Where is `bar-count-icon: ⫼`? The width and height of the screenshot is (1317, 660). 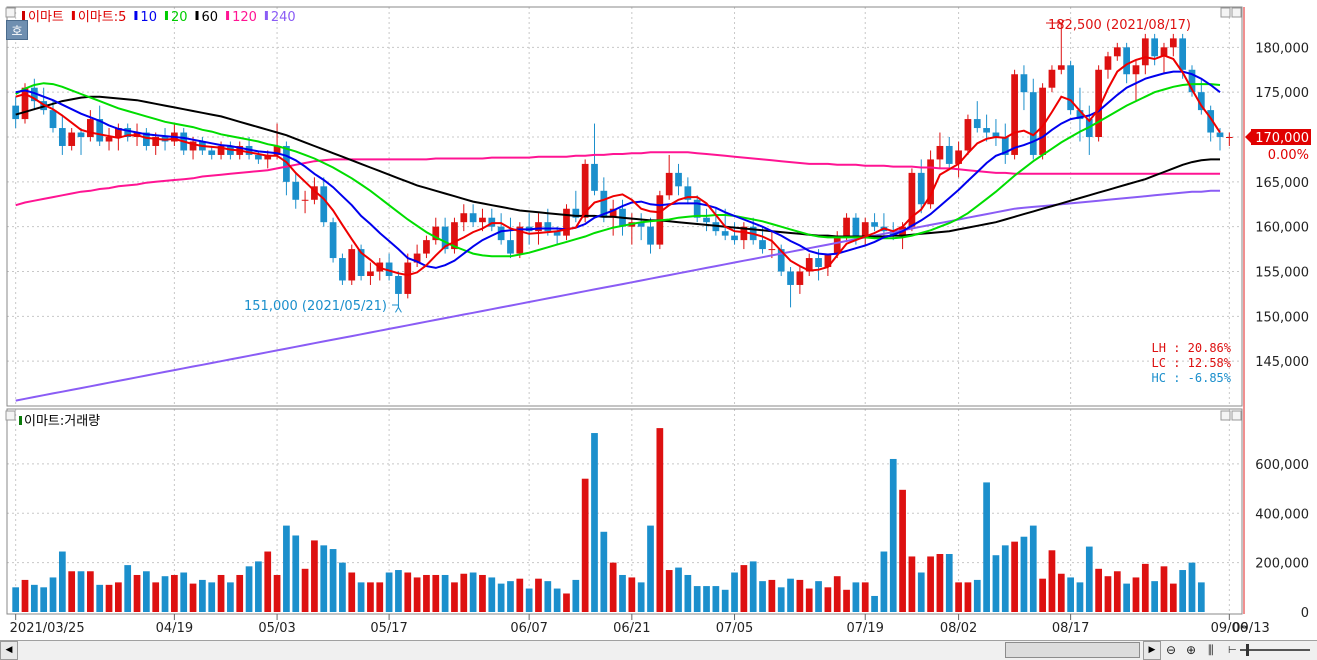 bar-count-icon: ⫼ is located at coordinates (1211, 650).